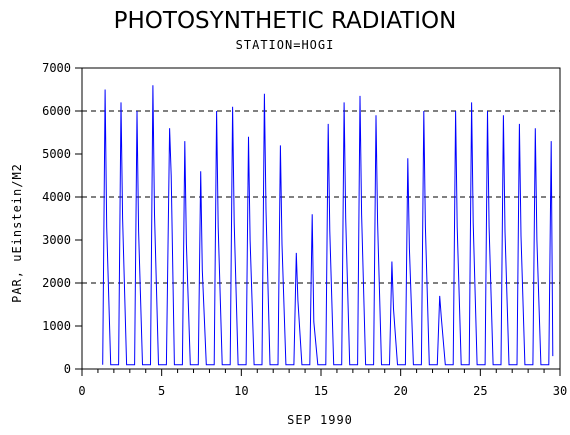  I want to click on y-tick-label: 3000, so click(56, 240).